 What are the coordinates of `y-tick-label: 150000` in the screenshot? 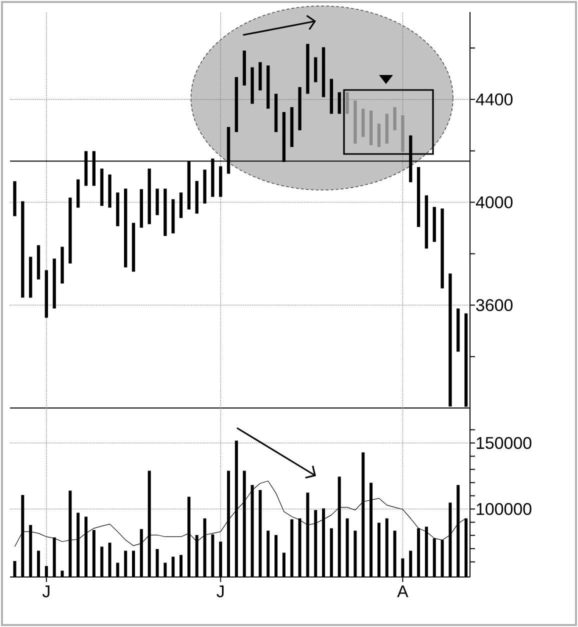 It's located at (504, 442).